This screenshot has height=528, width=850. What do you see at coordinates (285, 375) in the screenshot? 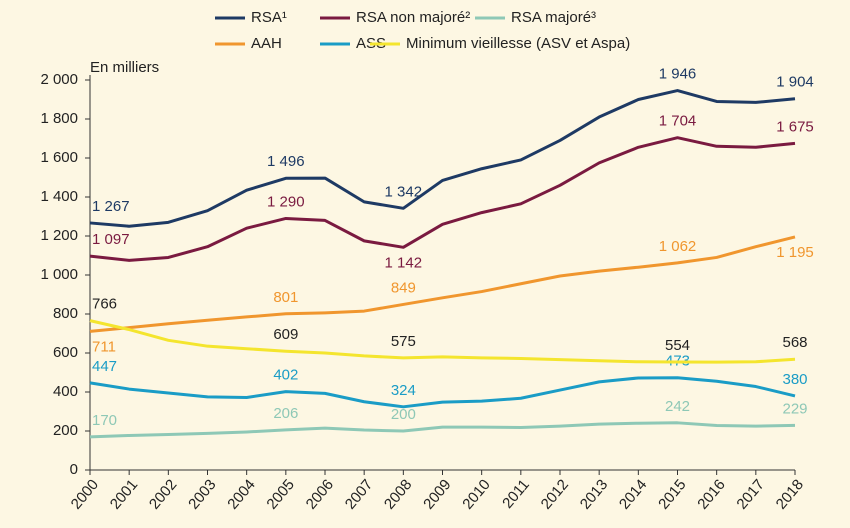
I see `data-label: 402` at bounding box center [285, 375].